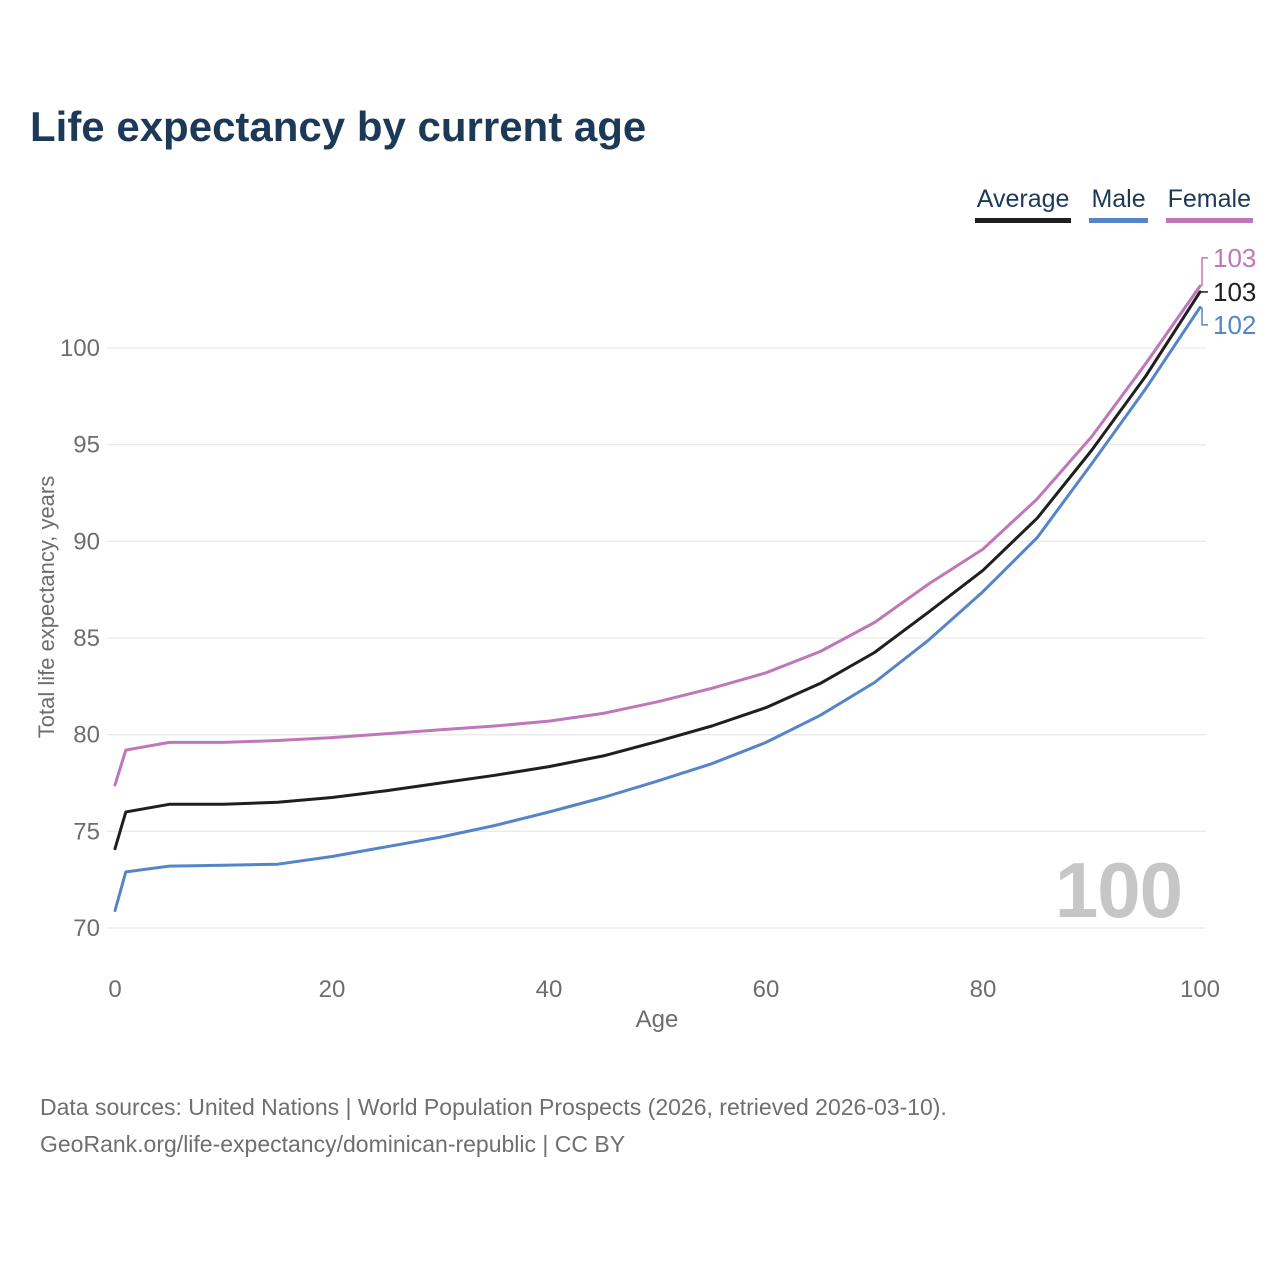 The image size is (1280, 1280). I want to click on y-tick-label-75: 75, so click(86, 831).